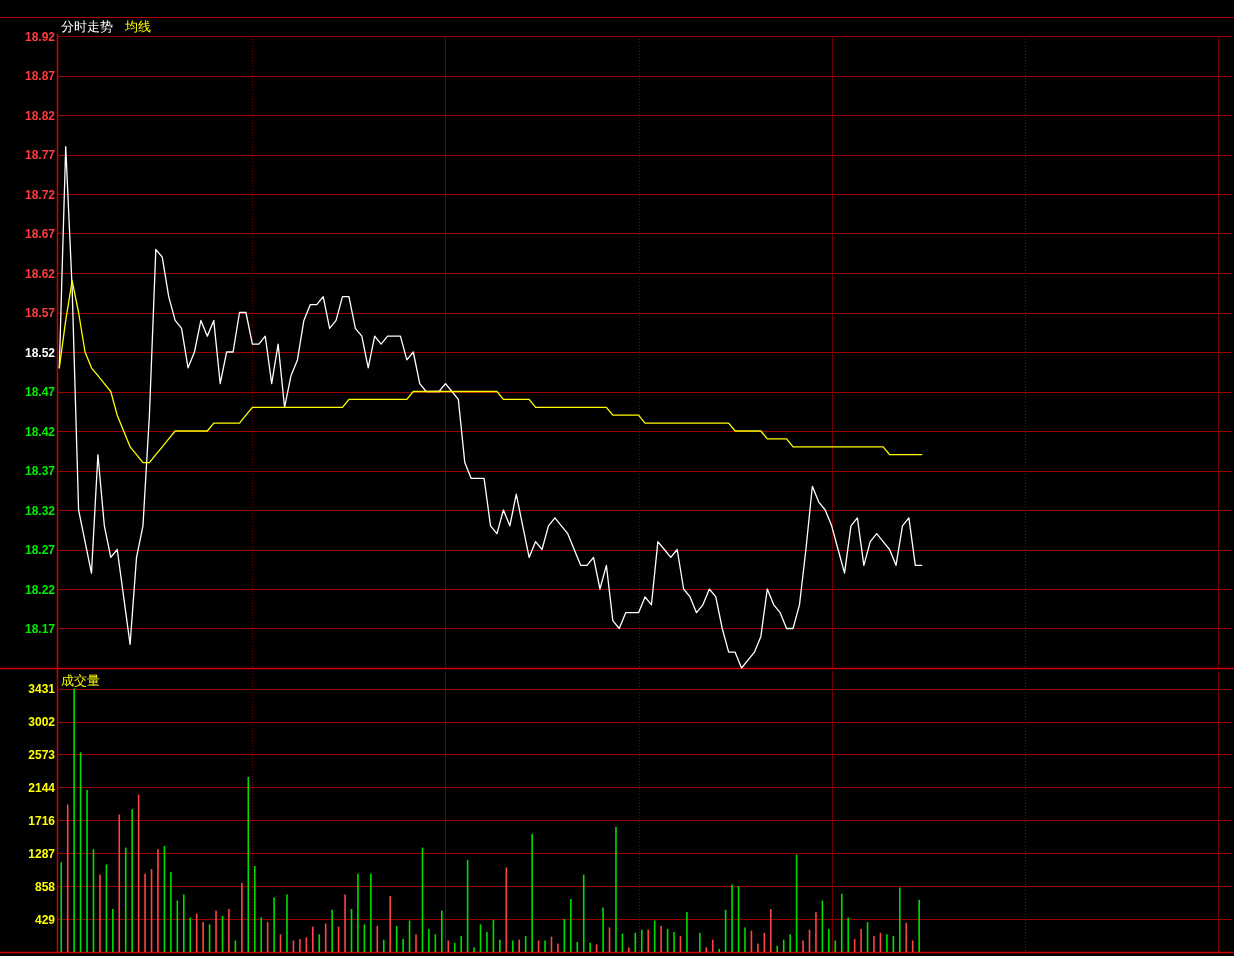  What do you see at coordinates (40, 352) in the screenshot?
I see `y-tick-label: 18.52` at bounding box center [40, 352].